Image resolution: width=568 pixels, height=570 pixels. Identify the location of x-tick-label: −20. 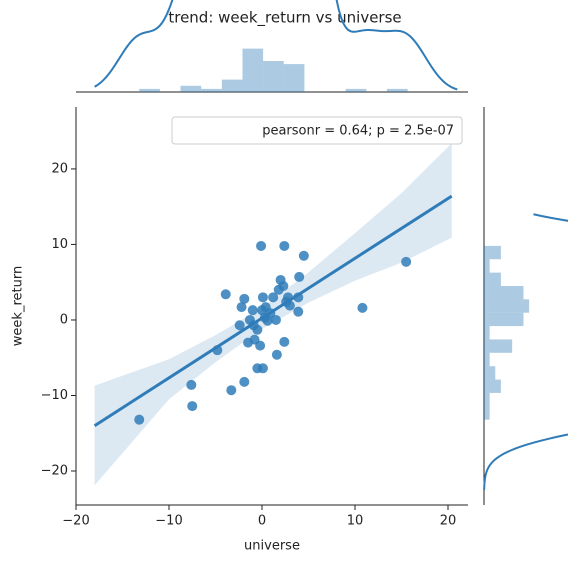
(75, 521).